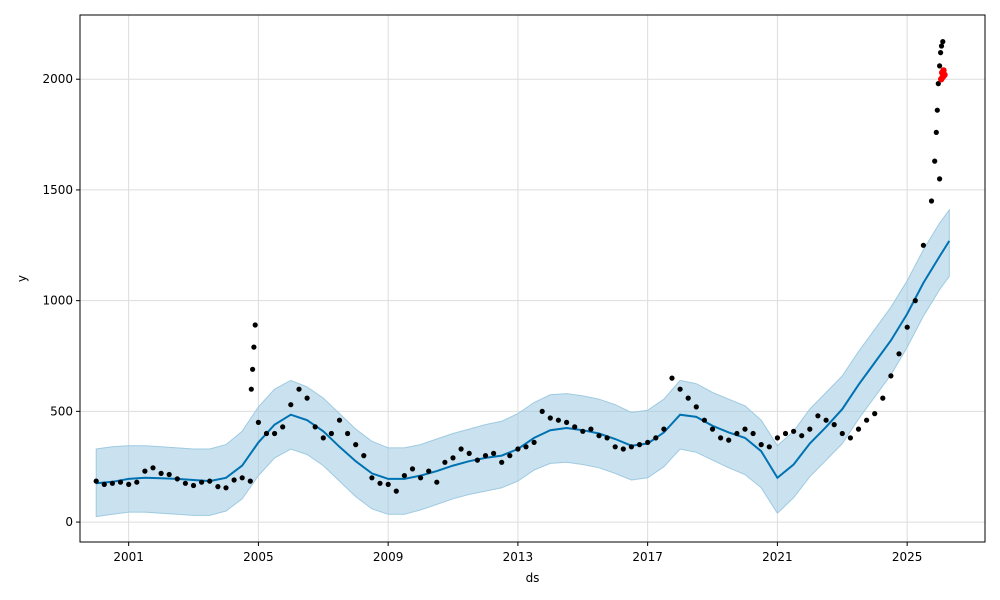 The image size is (1000, 600). Describe the element at coordinates (388, 557) in the screenshot. I see `x-tick-label: 2009` at that location.